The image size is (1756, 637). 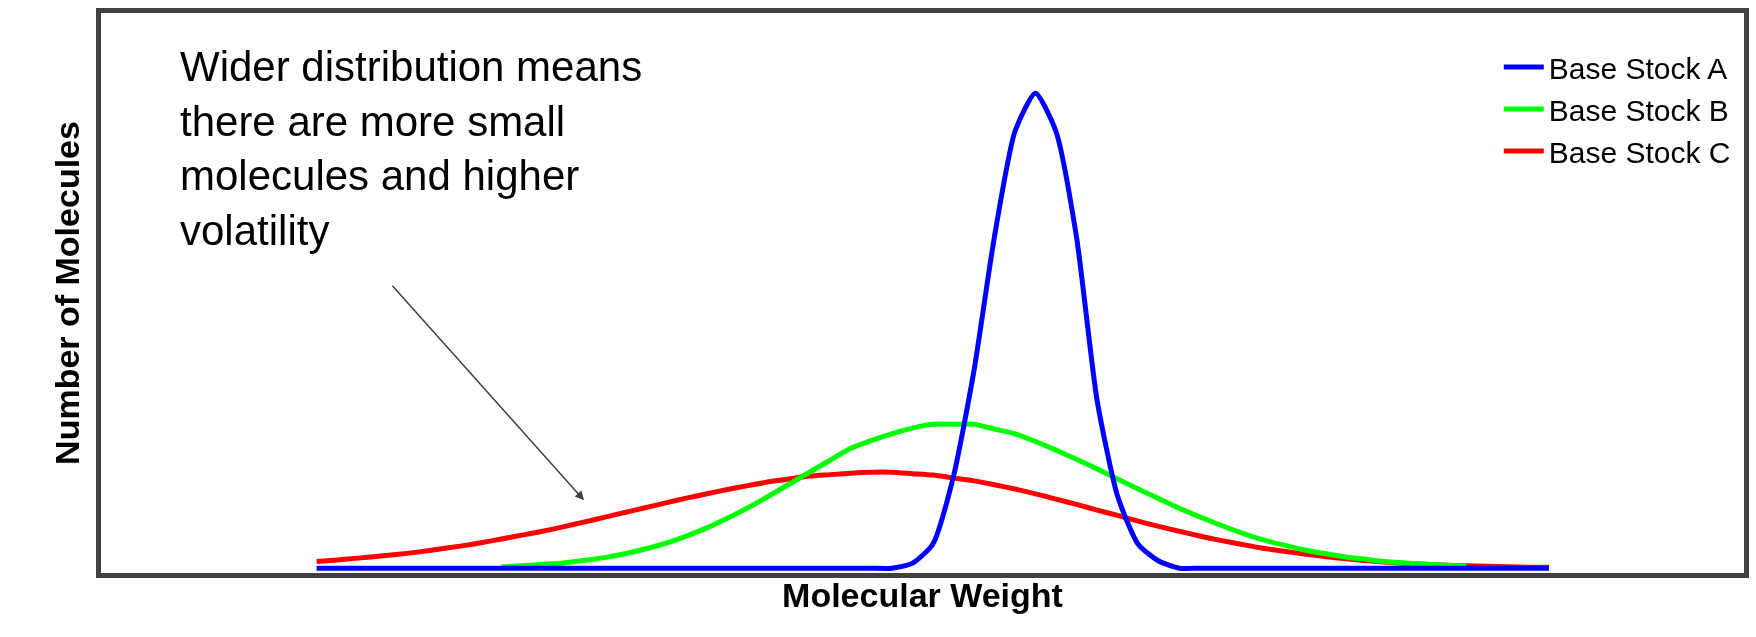 I want to click on legend-label: Base Stock B, so click(x=1638, y=110).